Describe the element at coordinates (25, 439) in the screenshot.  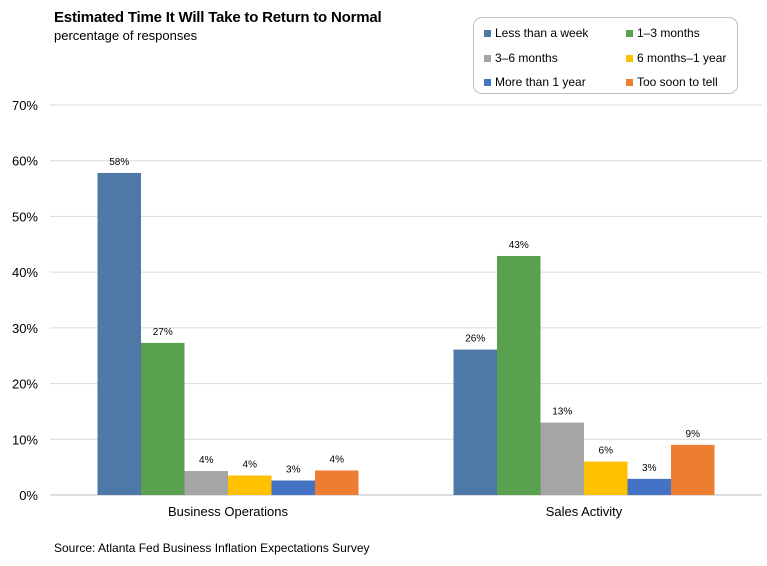
I see `y-tick-label: 10%` at that location.